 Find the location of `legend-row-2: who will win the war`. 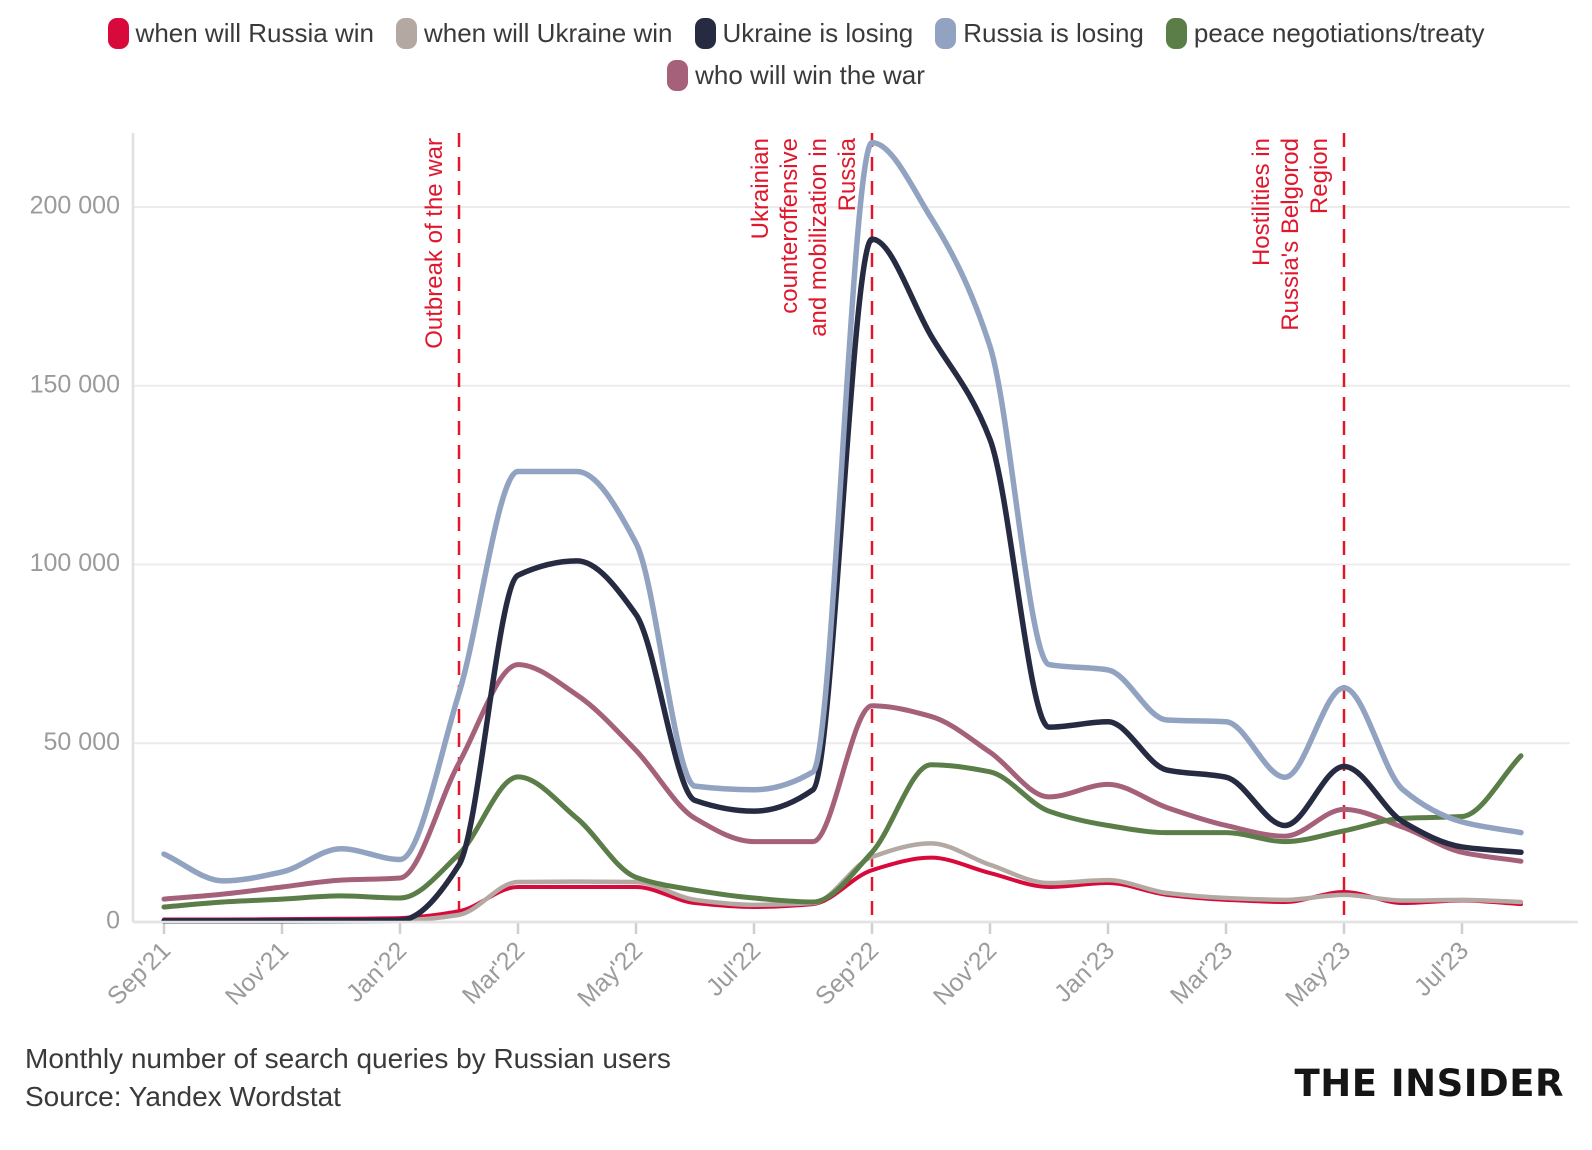

legend-row-2: who will win the war is located at coordinates (796, 75).